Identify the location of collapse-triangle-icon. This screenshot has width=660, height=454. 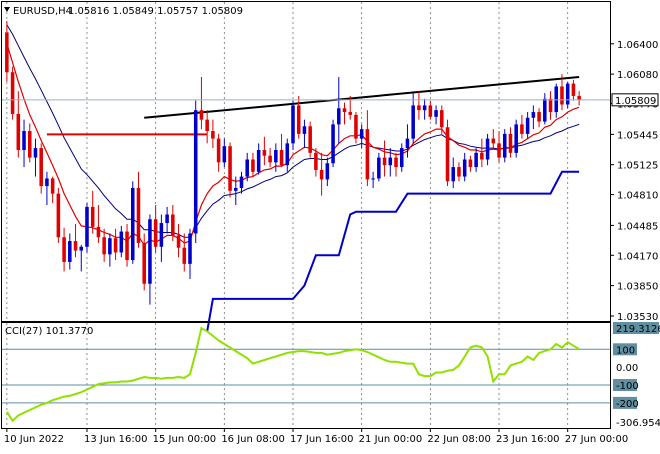
(7, 9).